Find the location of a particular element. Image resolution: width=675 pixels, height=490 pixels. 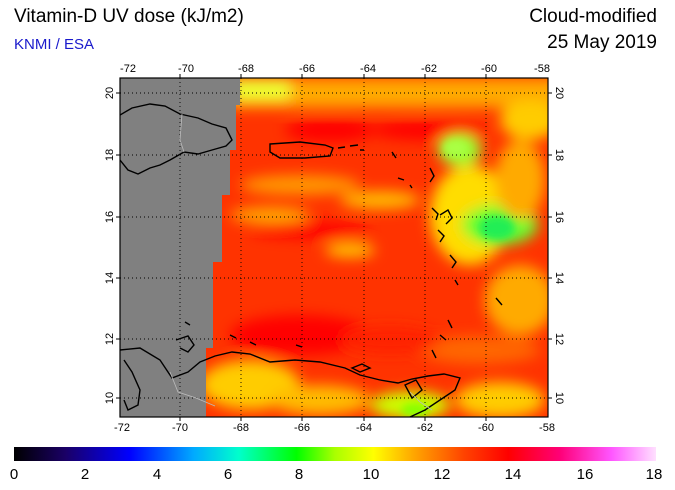

mode-label: Cloud-modified is located at coordinates (593, 16).